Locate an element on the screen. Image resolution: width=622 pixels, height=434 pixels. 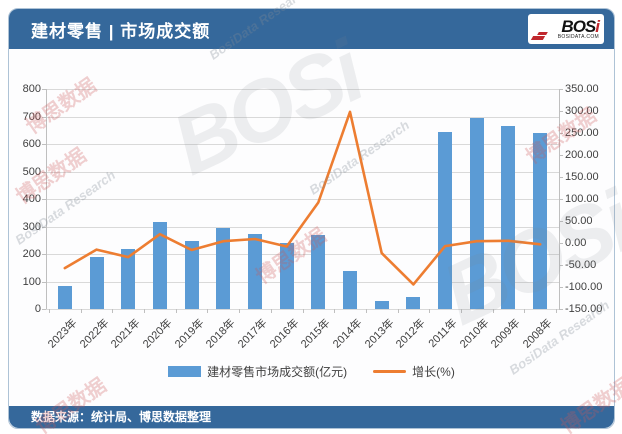
y-axis-line-left is located at coordinates (46, 199).